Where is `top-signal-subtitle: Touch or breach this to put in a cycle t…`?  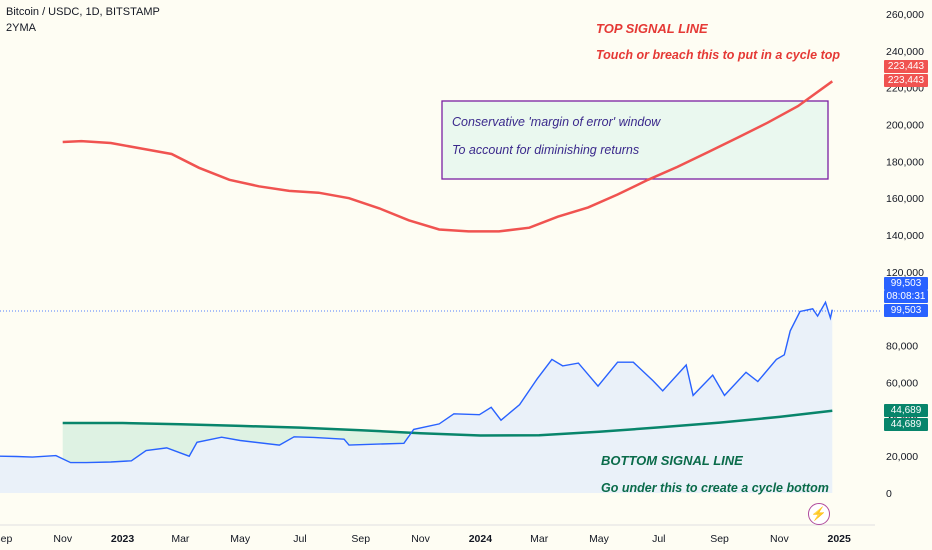
top-signal-subtitle: Touch or breach this to put in a cycle t… is located at coordinates (718, 55).